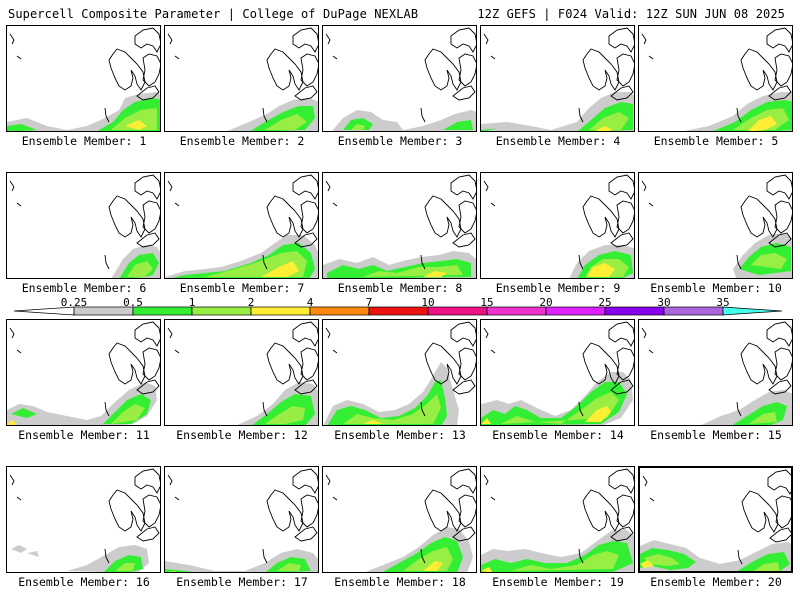 The image size is (800, 600). What do you see at coordinates (604, 302) in the screenshot?
I see `legend-tick-label: 25` at bounding box center [604, 302].